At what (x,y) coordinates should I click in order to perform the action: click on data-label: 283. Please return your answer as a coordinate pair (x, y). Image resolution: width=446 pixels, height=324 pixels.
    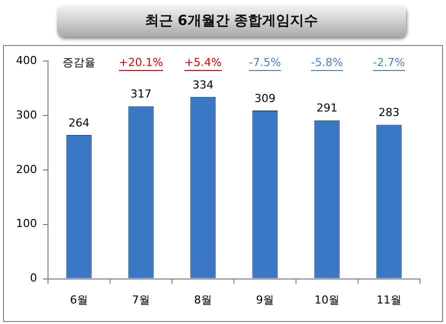
    Looking at the image, I should click on (389, 113).